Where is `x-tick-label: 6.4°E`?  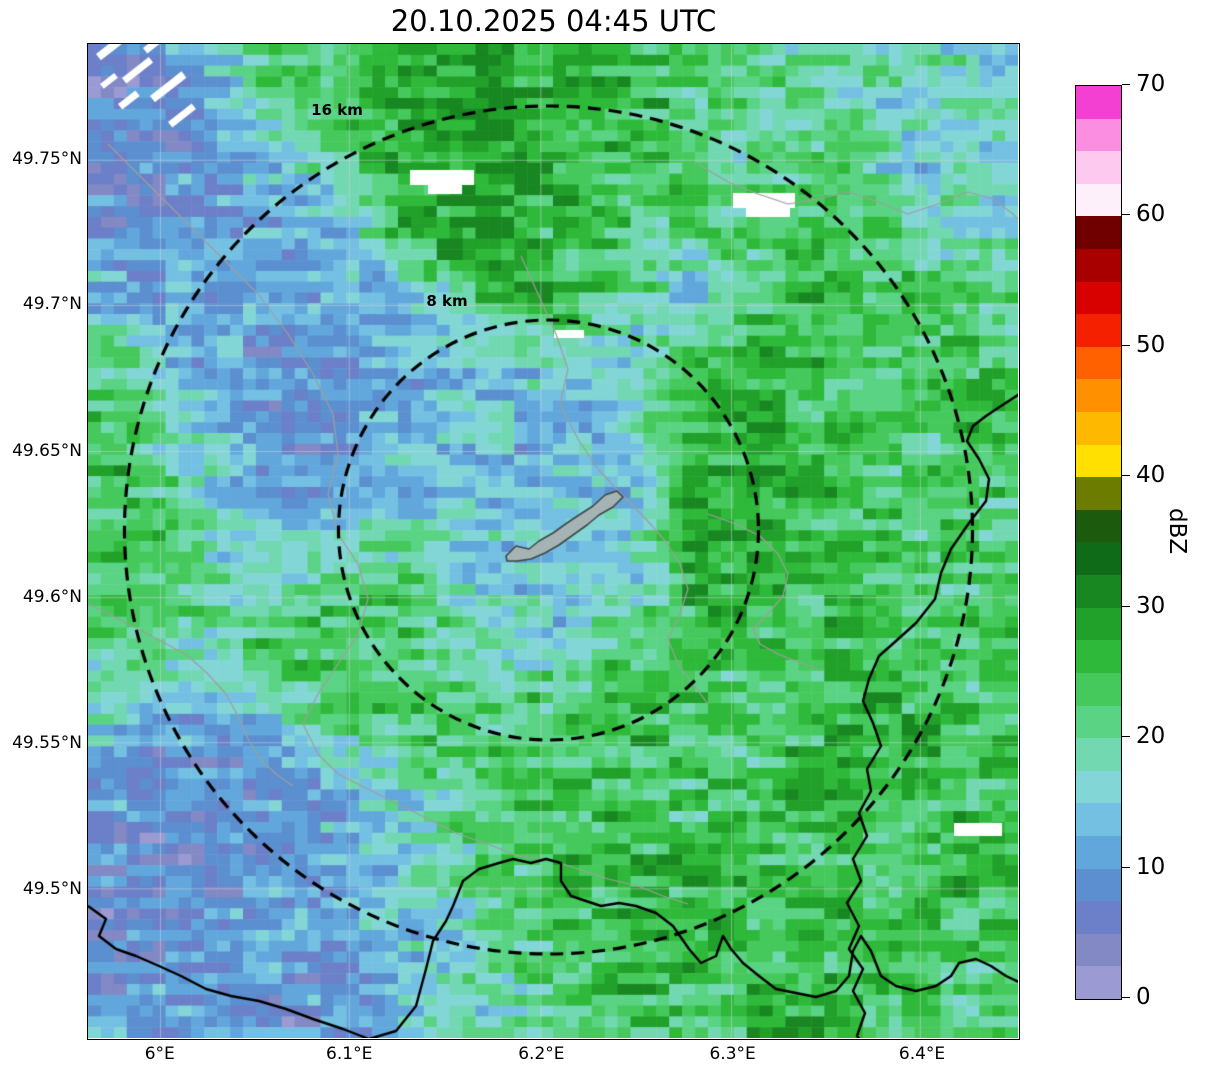
x-tick-label: 6.4°E is located at coordinates (922, 1054).